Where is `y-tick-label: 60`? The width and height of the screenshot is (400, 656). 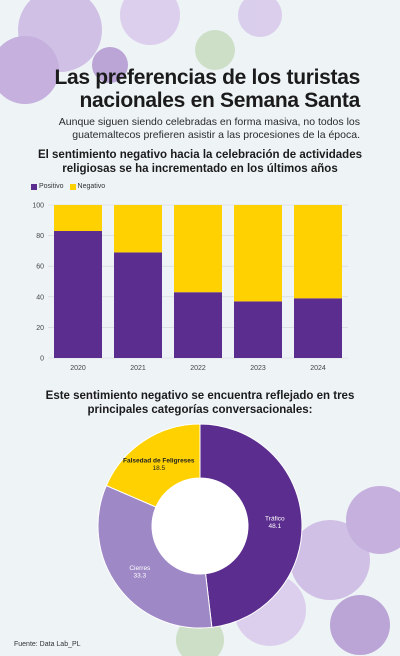
y-tick-label: 60 is located at coordinates (40, 267).